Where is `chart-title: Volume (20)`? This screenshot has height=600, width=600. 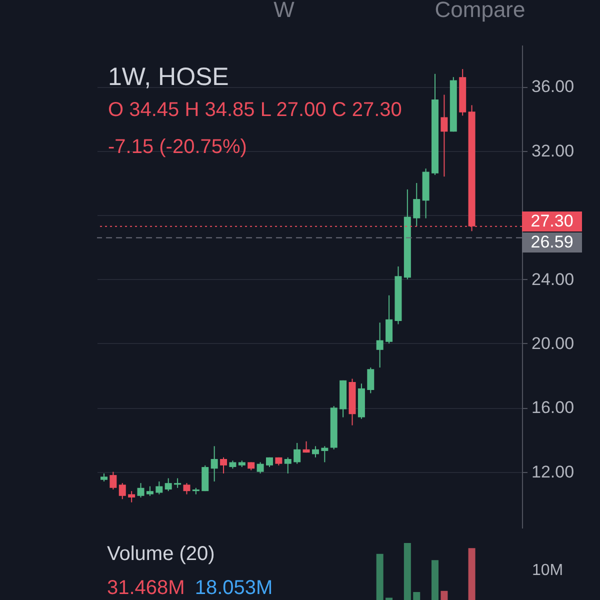
chart-title: Volume (20) is located at coordinates (161, 554).